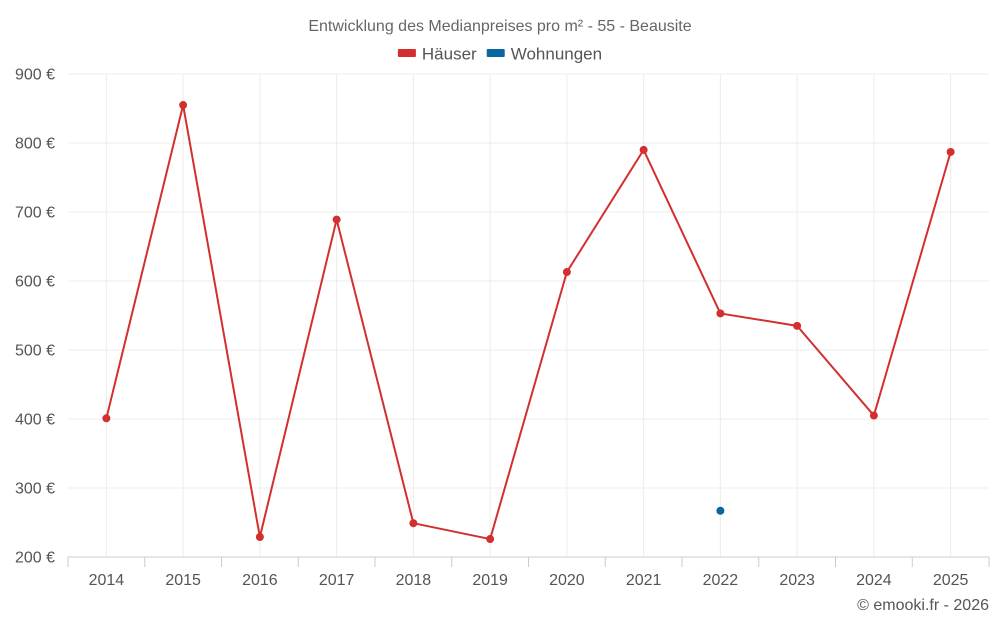 The height and width of the screenshot is (625, 1000). I want to click on y-tick-label: 700 €, so click(35, 213).